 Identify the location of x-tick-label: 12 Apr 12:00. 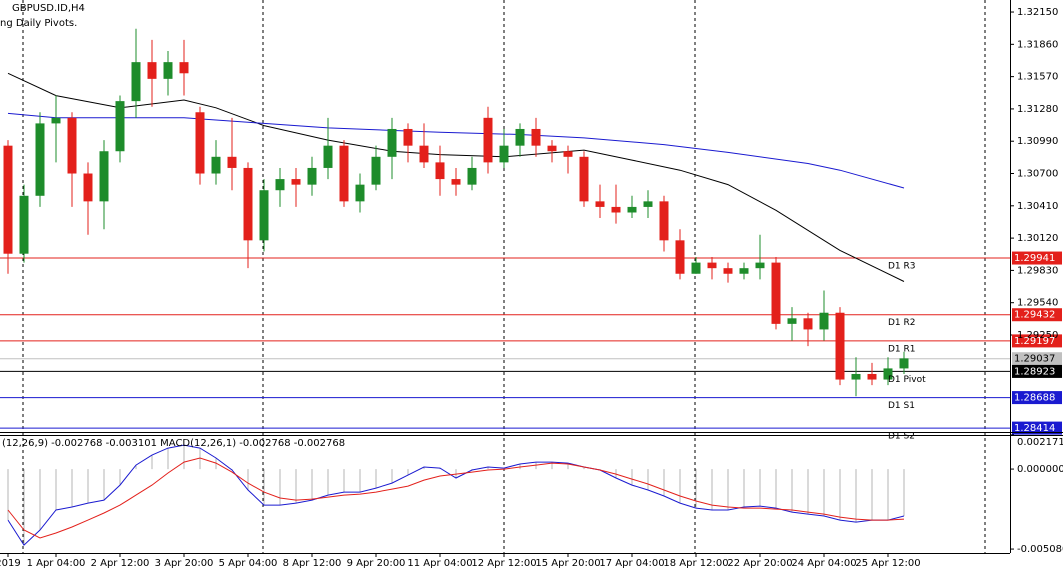
(503, 563).